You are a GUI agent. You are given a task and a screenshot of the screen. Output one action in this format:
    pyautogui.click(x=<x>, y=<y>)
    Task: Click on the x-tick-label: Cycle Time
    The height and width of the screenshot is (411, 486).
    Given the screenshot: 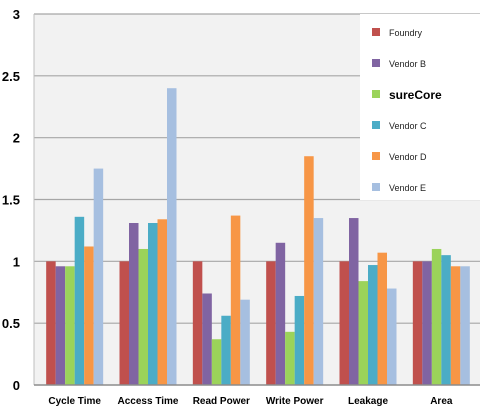 What is the action you would take?
    pyautogui.click(x=74, y=401)
    